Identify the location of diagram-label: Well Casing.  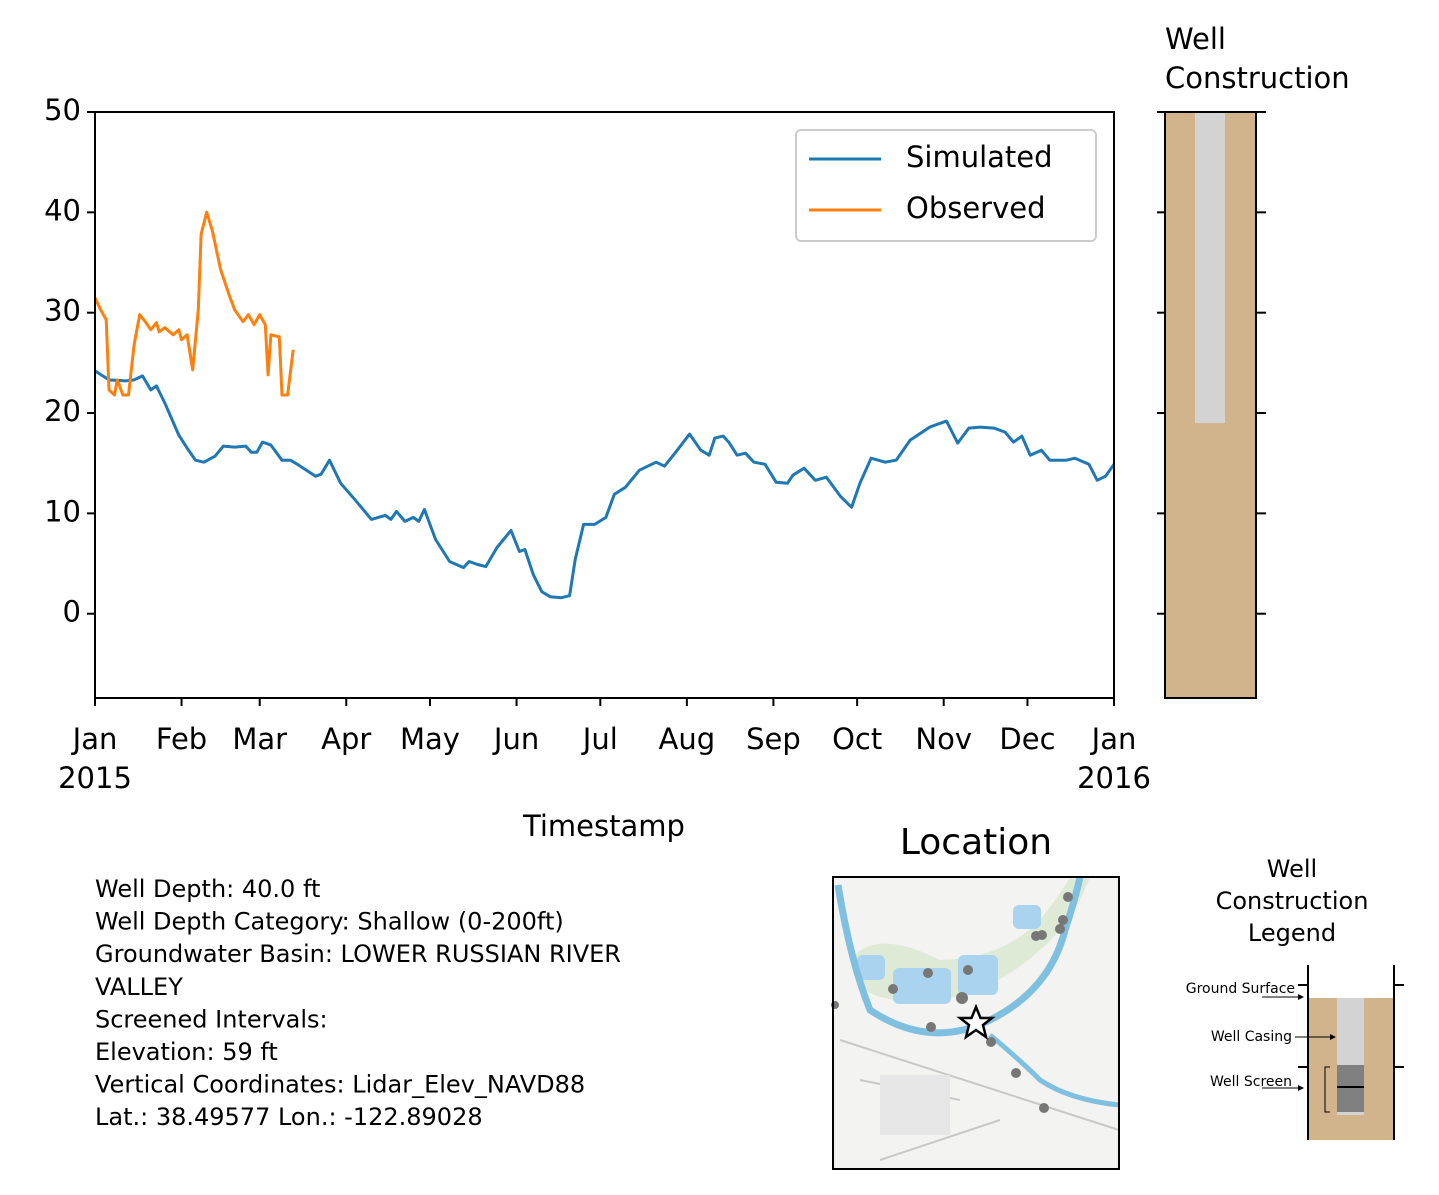
(1251, 1037).